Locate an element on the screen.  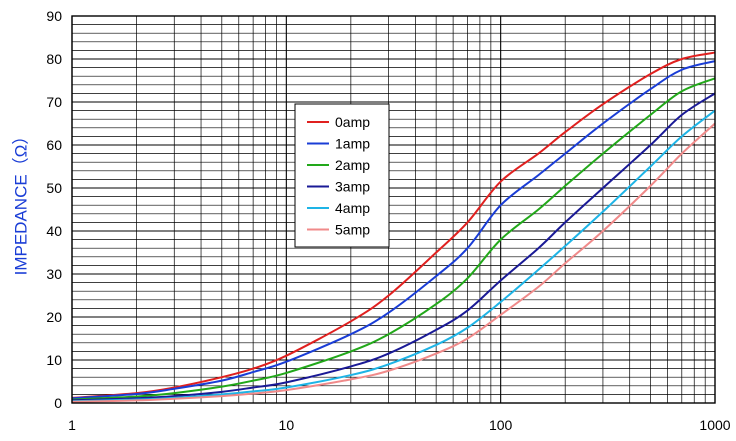
x-tick-label: 10 is located at coordinates (287, 425).